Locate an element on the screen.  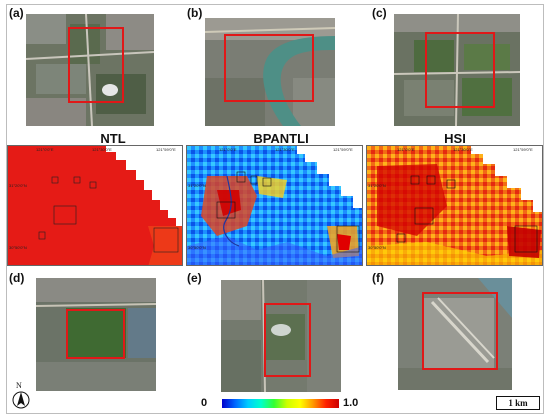
focus-box-b is located at coordinates (269, 68).